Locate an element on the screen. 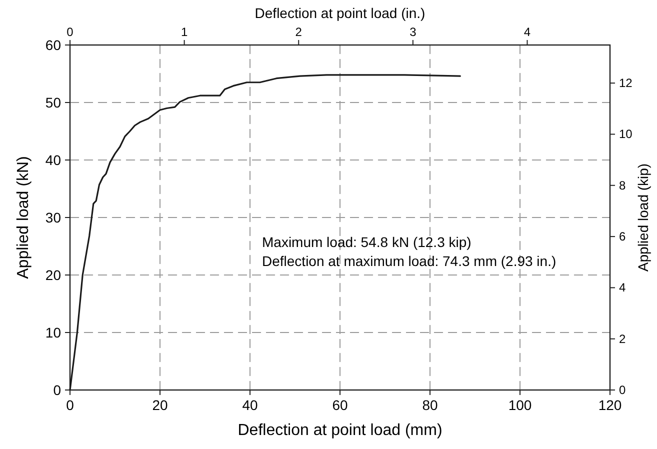 The width and height of the screenshot is (657, 449). y2-tick-label: 0 is located at coordinates (622, 390).